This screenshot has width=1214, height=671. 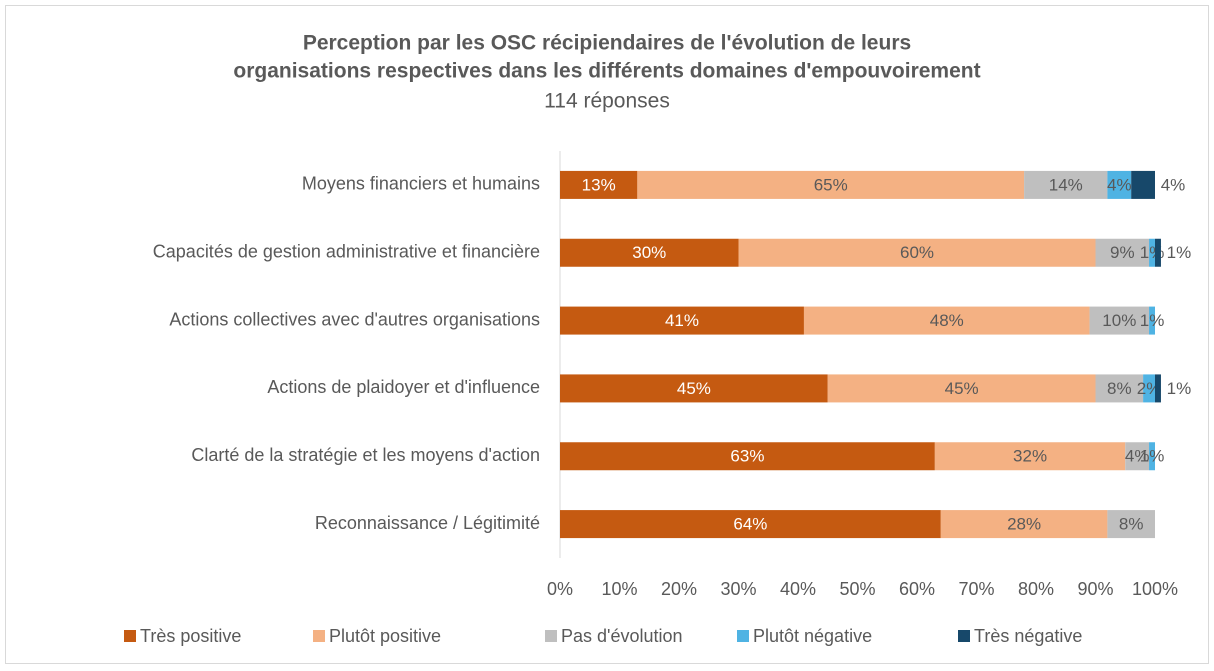 I want to click on x-tick-label: 80%, so click(x=1036, y=589).